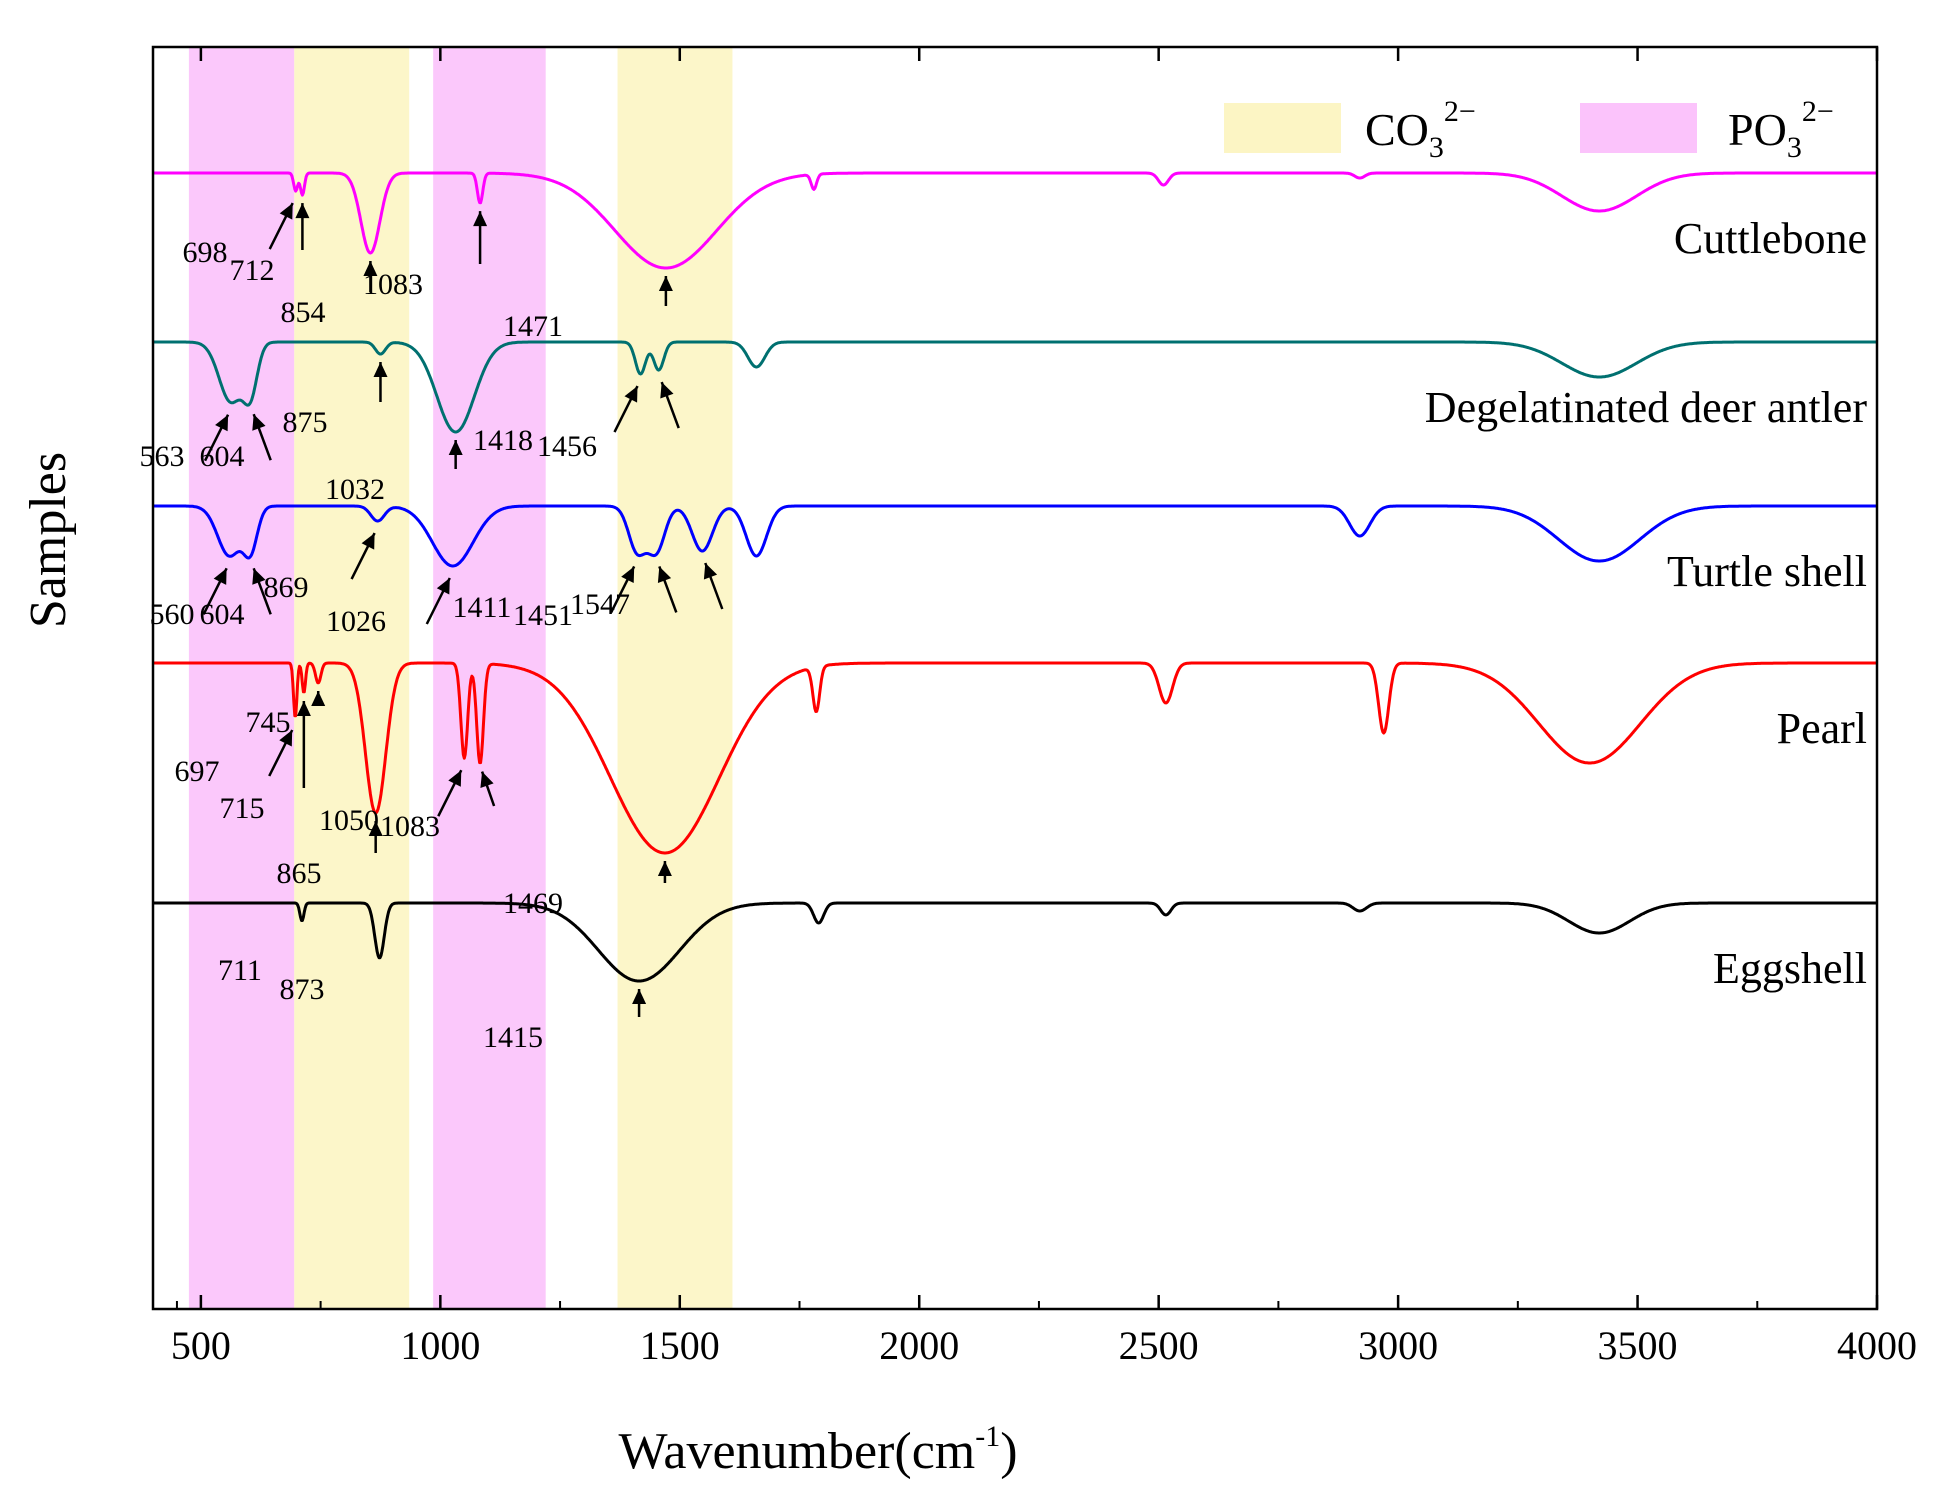 This screenshot has height=1498, width=1944. I want to click on series-line-cuttlebone, so click(1015, 220).